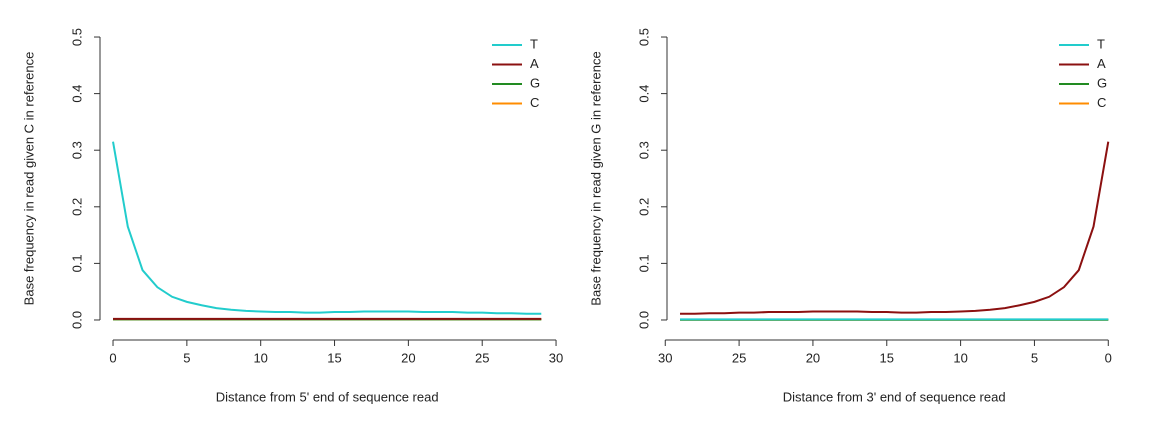 The image size is (1159, 431). I want to click on x-axis-label: Distance from 3' end of sequence read, so click(894, 396).